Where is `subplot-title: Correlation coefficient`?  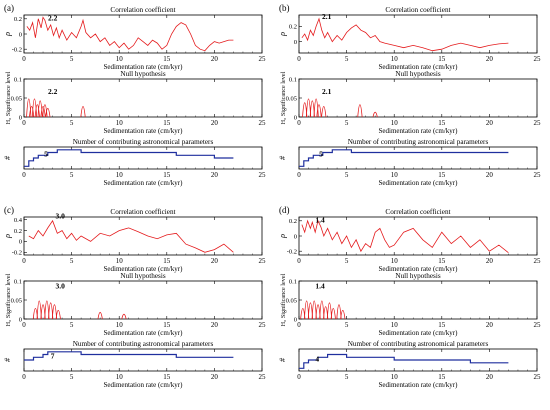
subplot-title: Correlation coefficient is located at coordinates (142, 212).